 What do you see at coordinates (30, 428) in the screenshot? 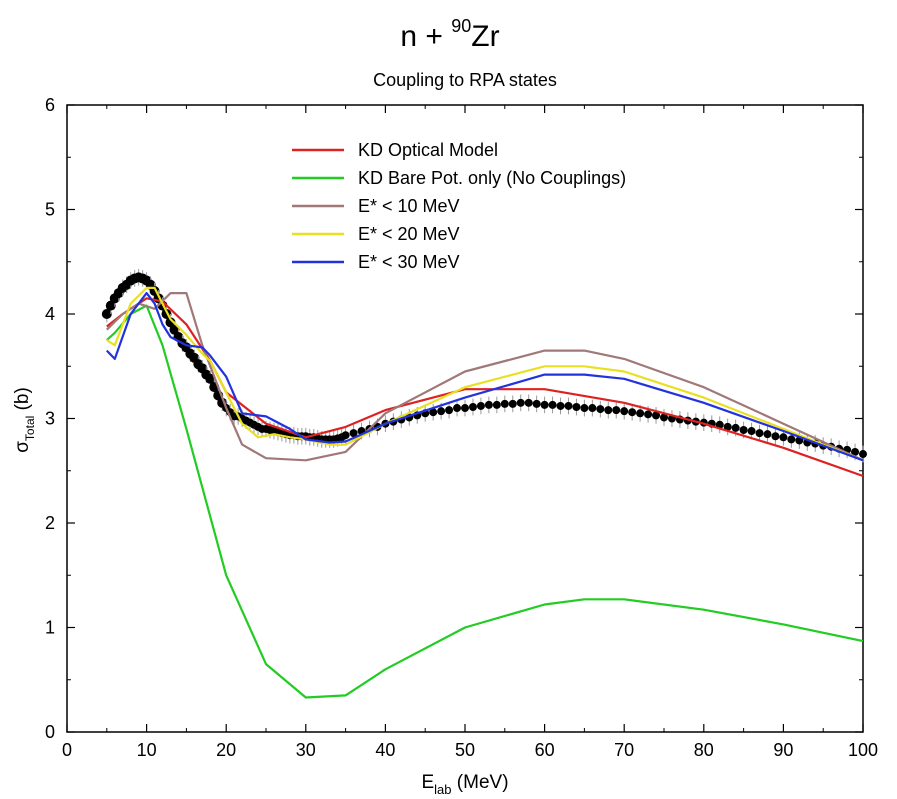
I see `ylabel-sub: Total` at bounding box center [30, 428].